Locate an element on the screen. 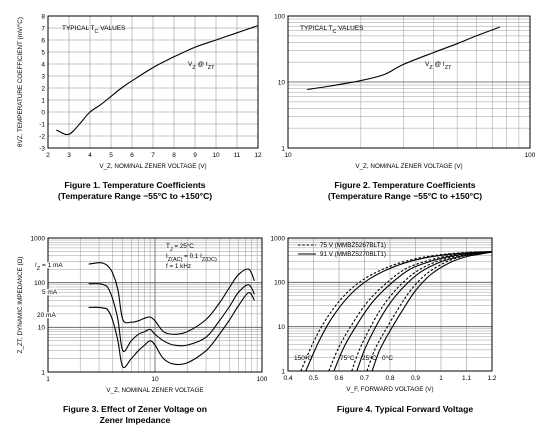 Image resolution: width=540 pixels, height=434 pixels. y-tick-label: 7 is located at coordinates (43, 28).